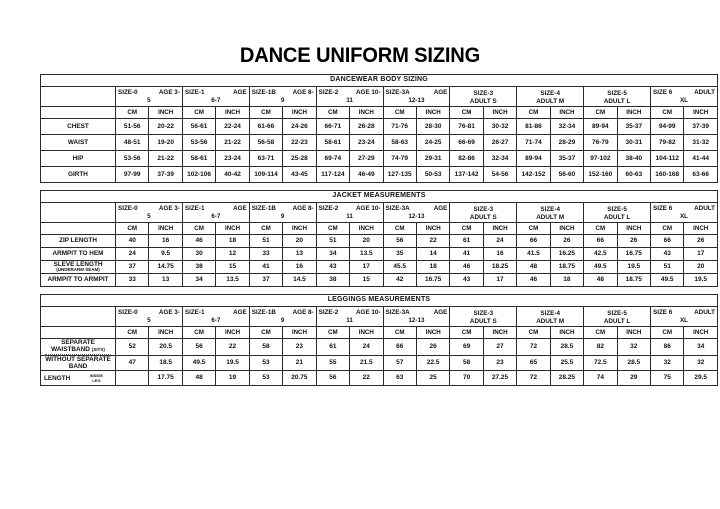 The width and height of the screenshot is (720, 509). What do you see at coordinates (266, 158) in the screenshot?
I see `value-cell: 63-71` at bounding box center [266, 158].